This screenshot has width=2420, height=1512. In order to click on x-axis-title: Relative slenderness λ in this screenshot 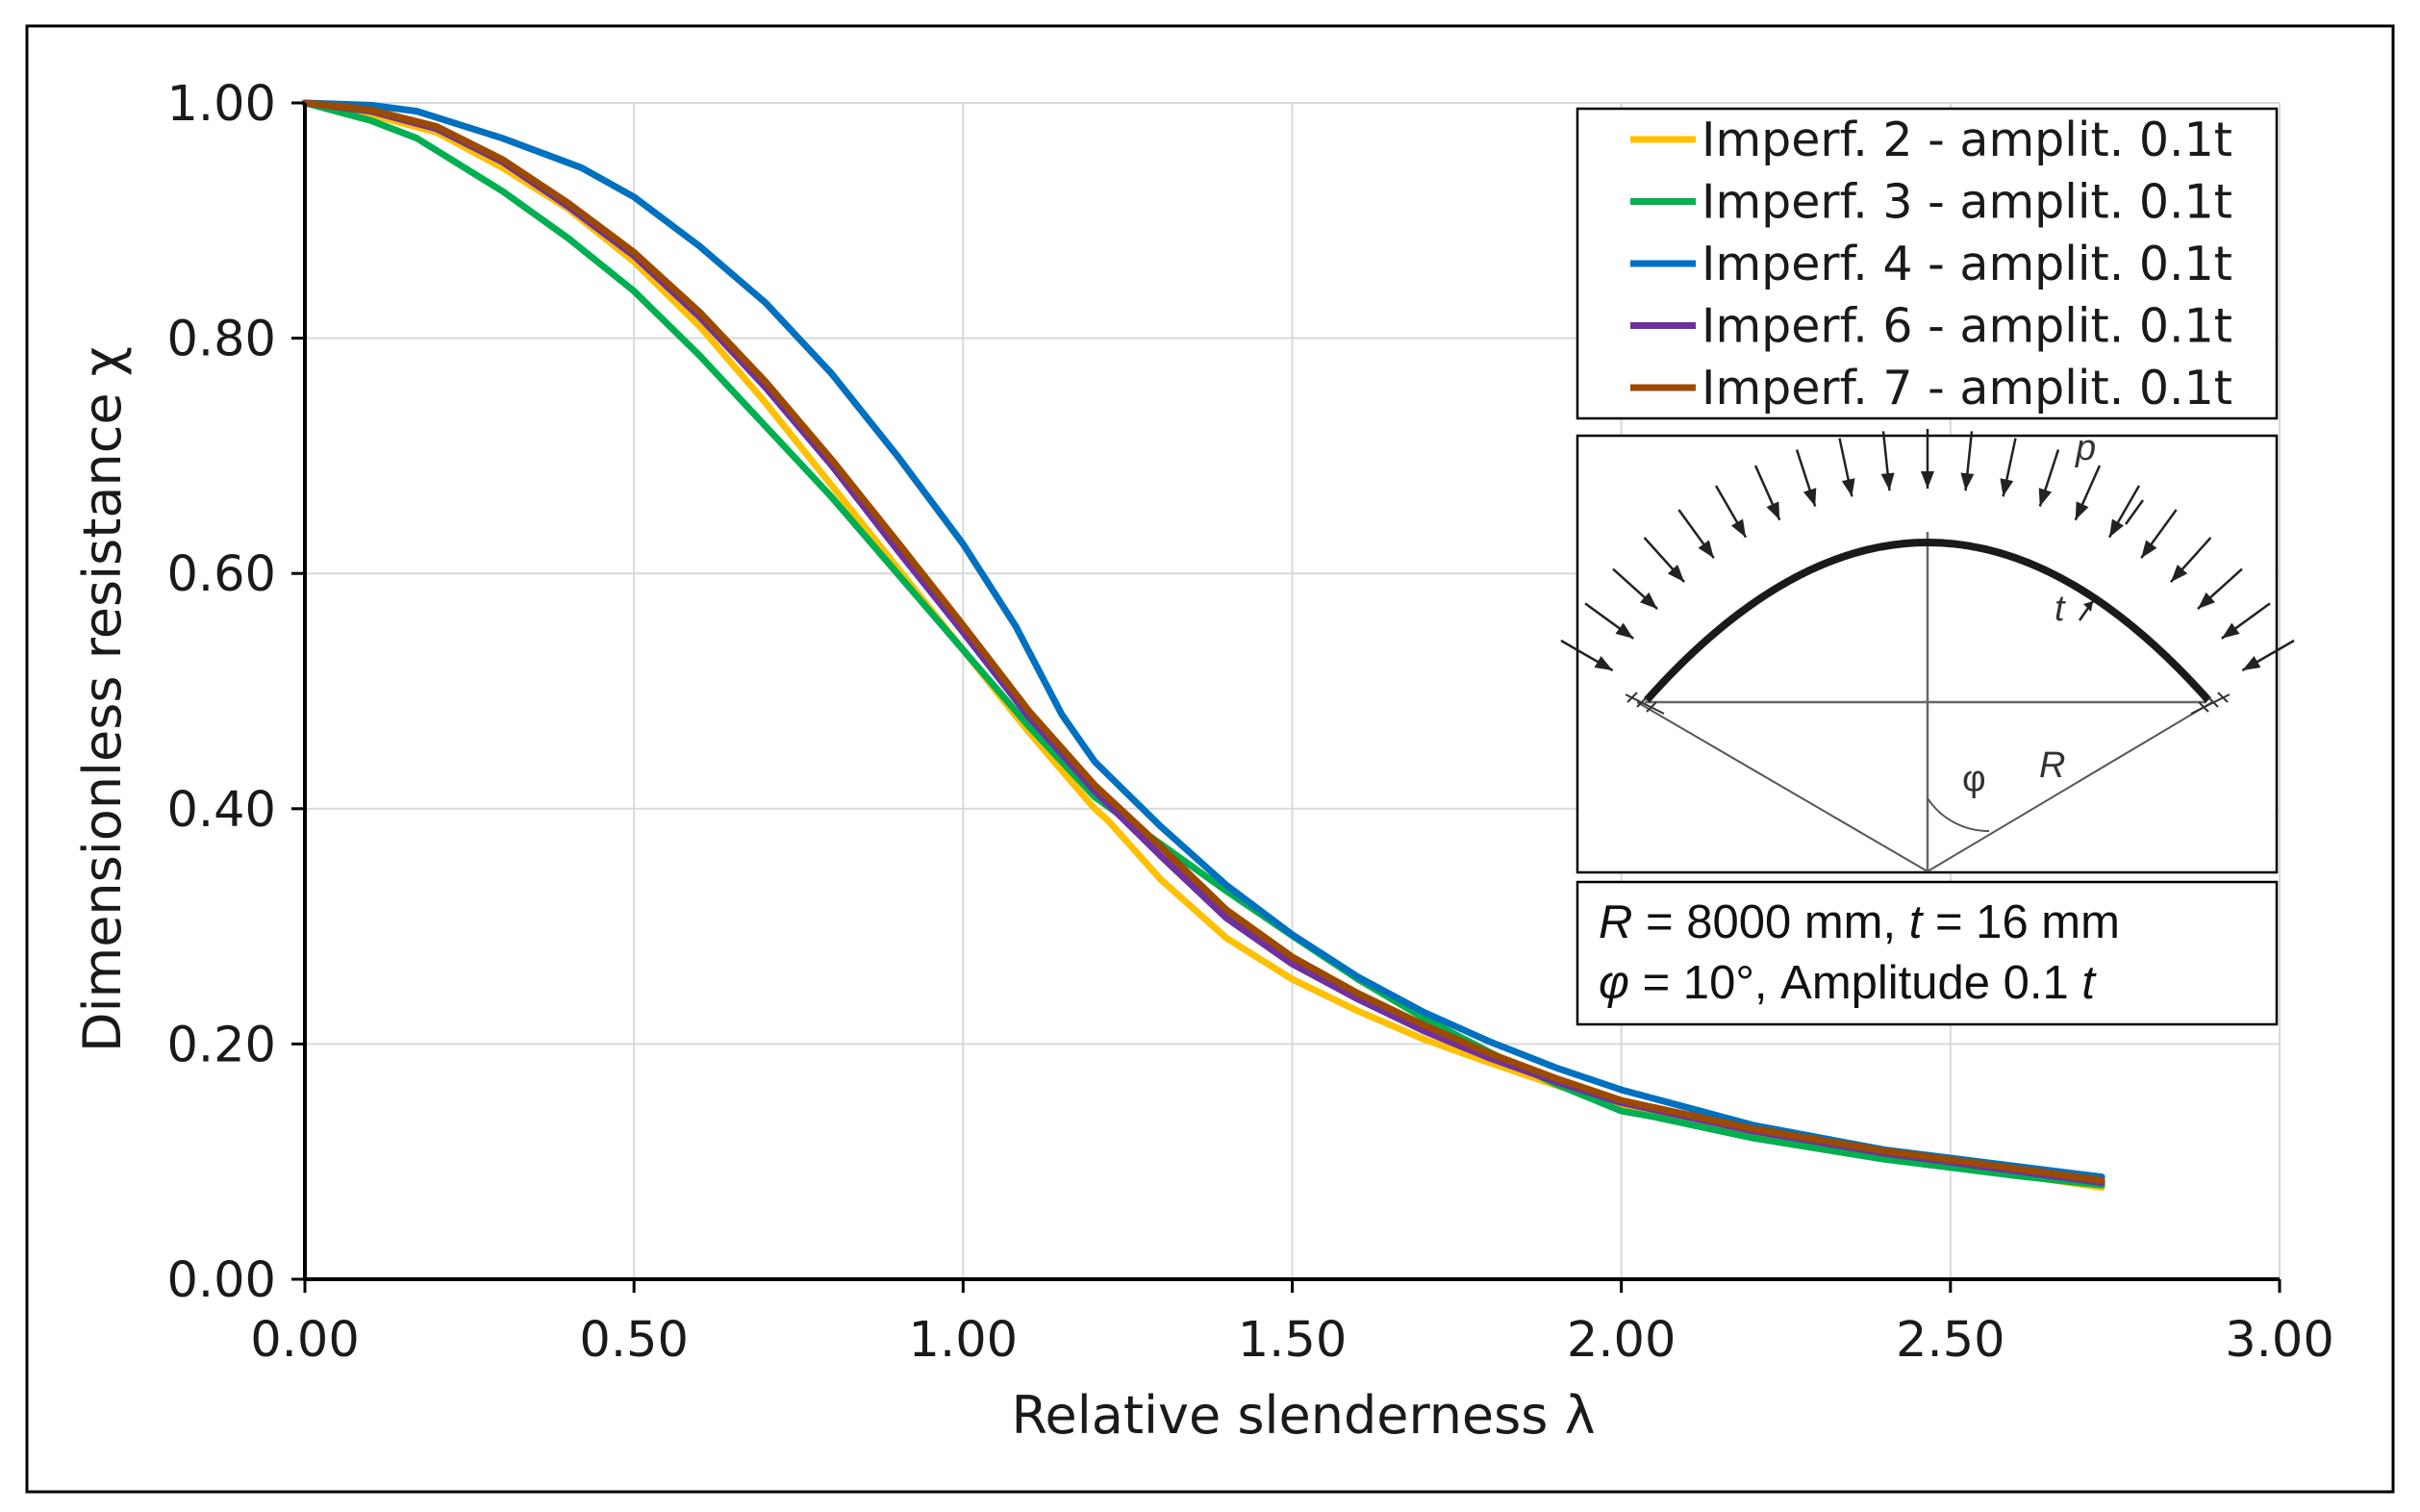, I will do `click(1303, 1415)`.